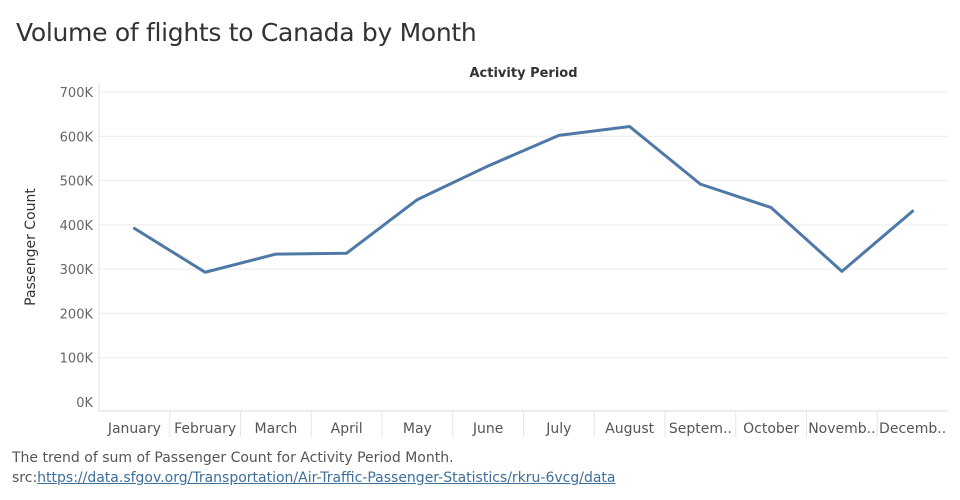  I want to click on x-tick-label: Septem.., so click(700, 429).